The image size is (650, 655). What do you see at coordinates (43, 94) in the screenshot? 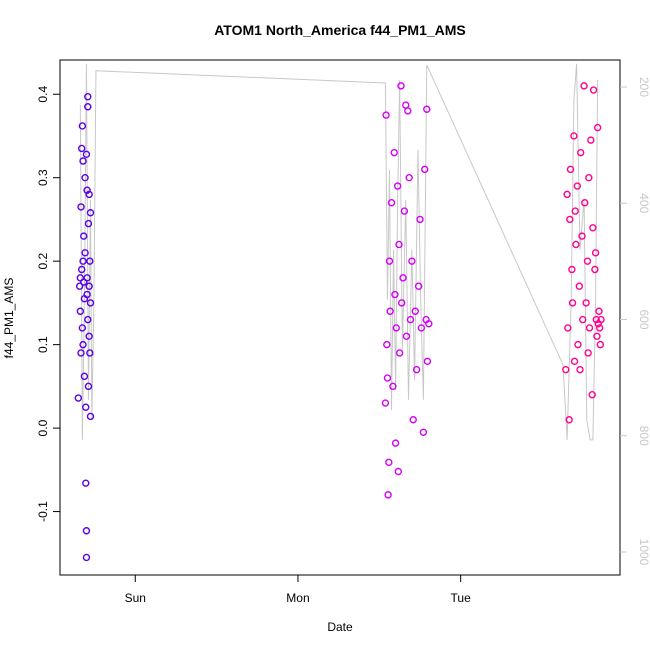
I see `y-tick-label: 0.4` at bounding box center [43, 94].